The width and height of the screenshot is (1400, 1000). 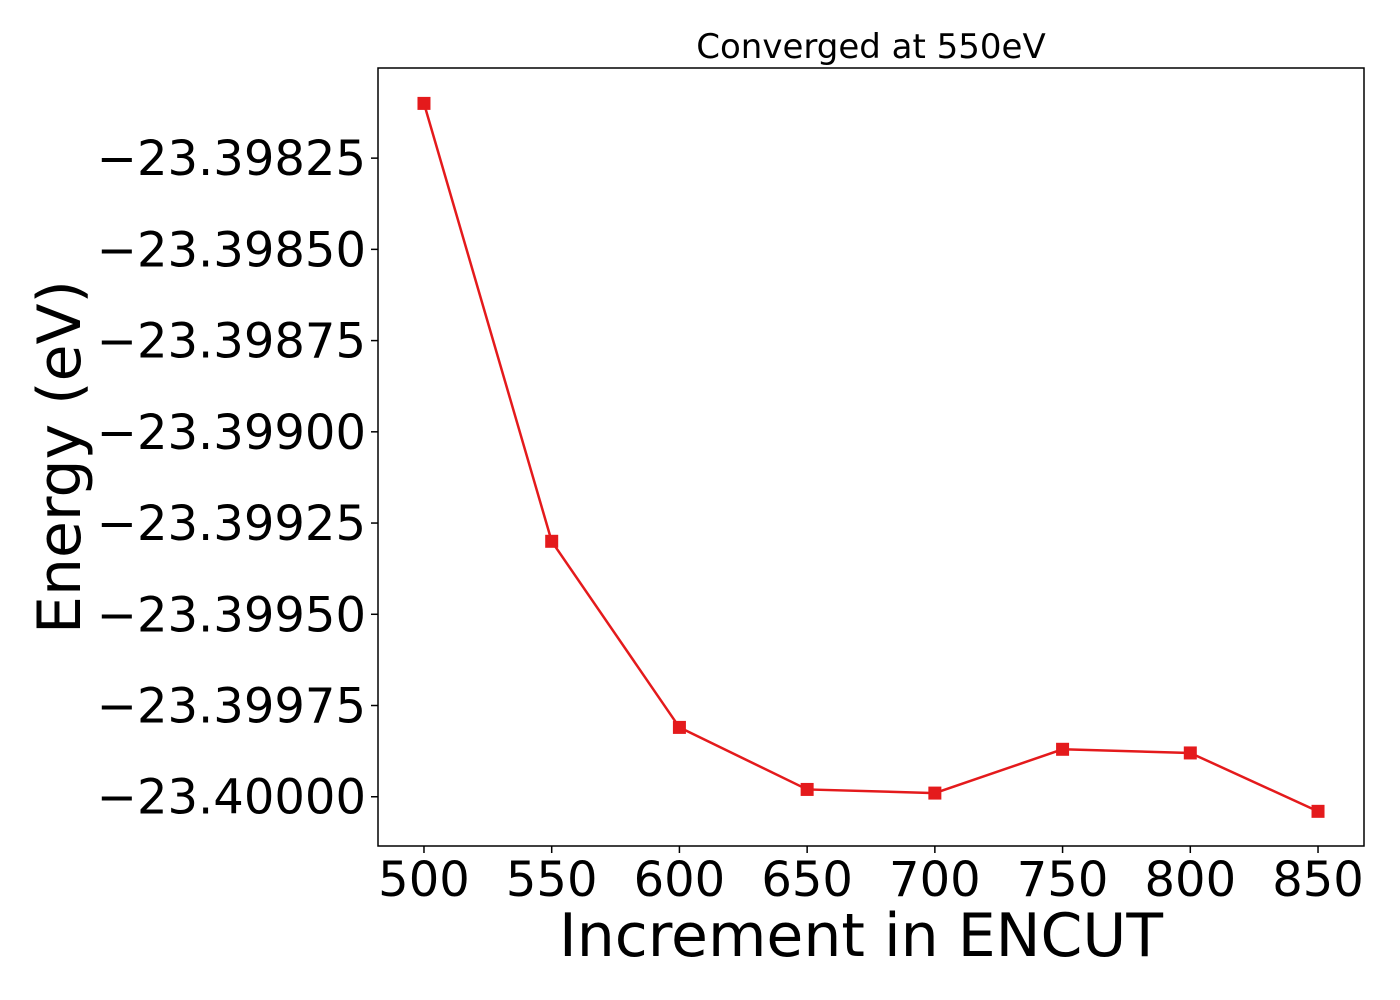 What do you see at coordinates (680, 880) in the screenshot?
I see `x-tick-label: 600` at bounding box center [680, 880].